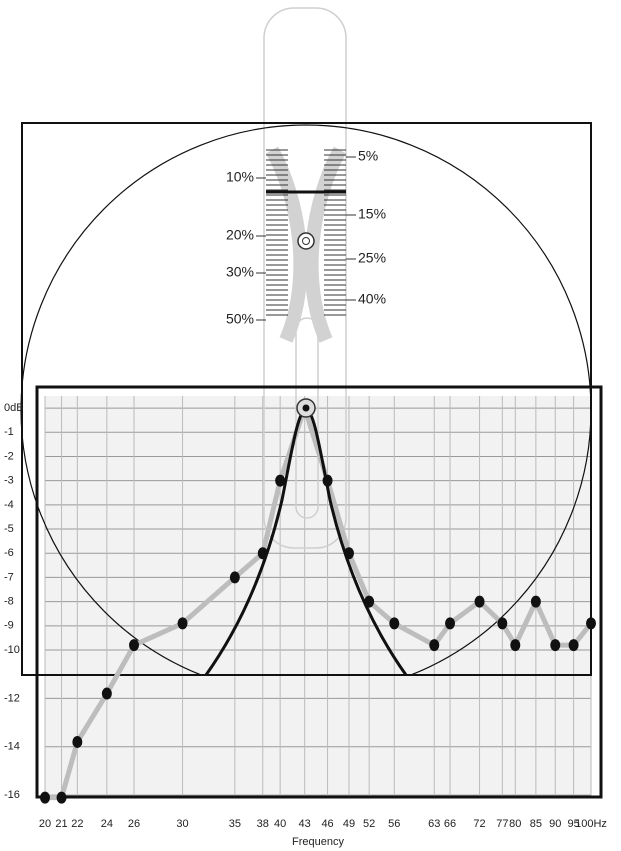 This screenshot has height=851, width=621. I want to click on y-tick-label: -14, so click(12, 747).